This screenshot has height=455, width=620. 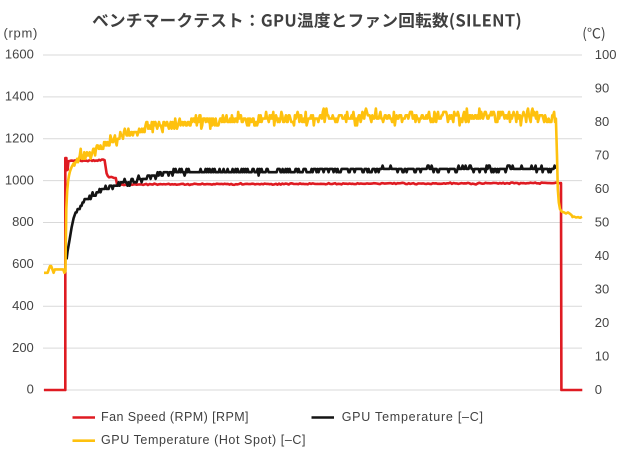 What do you see at coordinates (175, 417) in the screenshot?
I see `svg-text: Fan Speed (RPM) [RPM]` at bounding box center [175, 417].